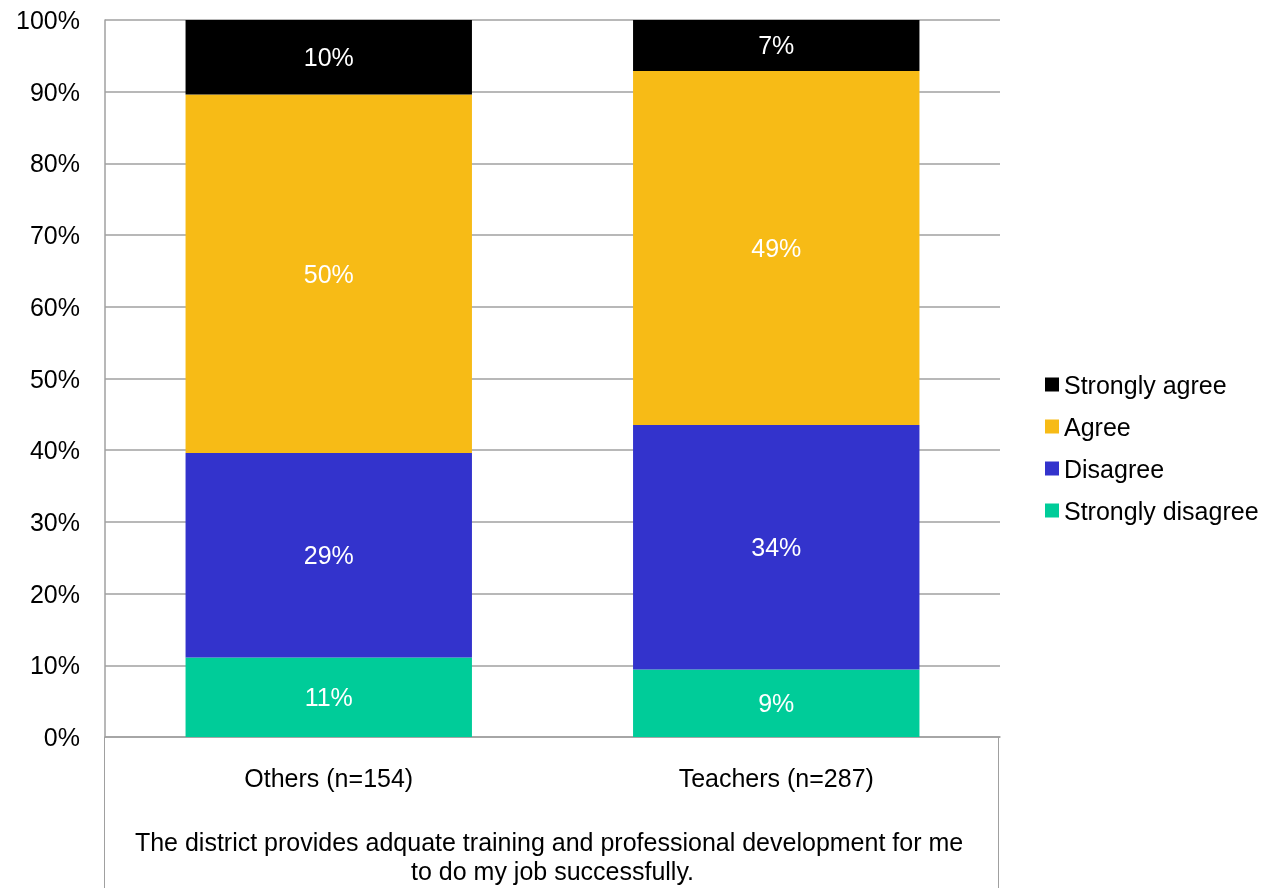 Image resolution: width=1283 pixels, height=888 pixels. What do you see at coordinates (1114, 468) in the screenshot?
I see `legend-label: Disagree` at bounding box center [1114, 468].